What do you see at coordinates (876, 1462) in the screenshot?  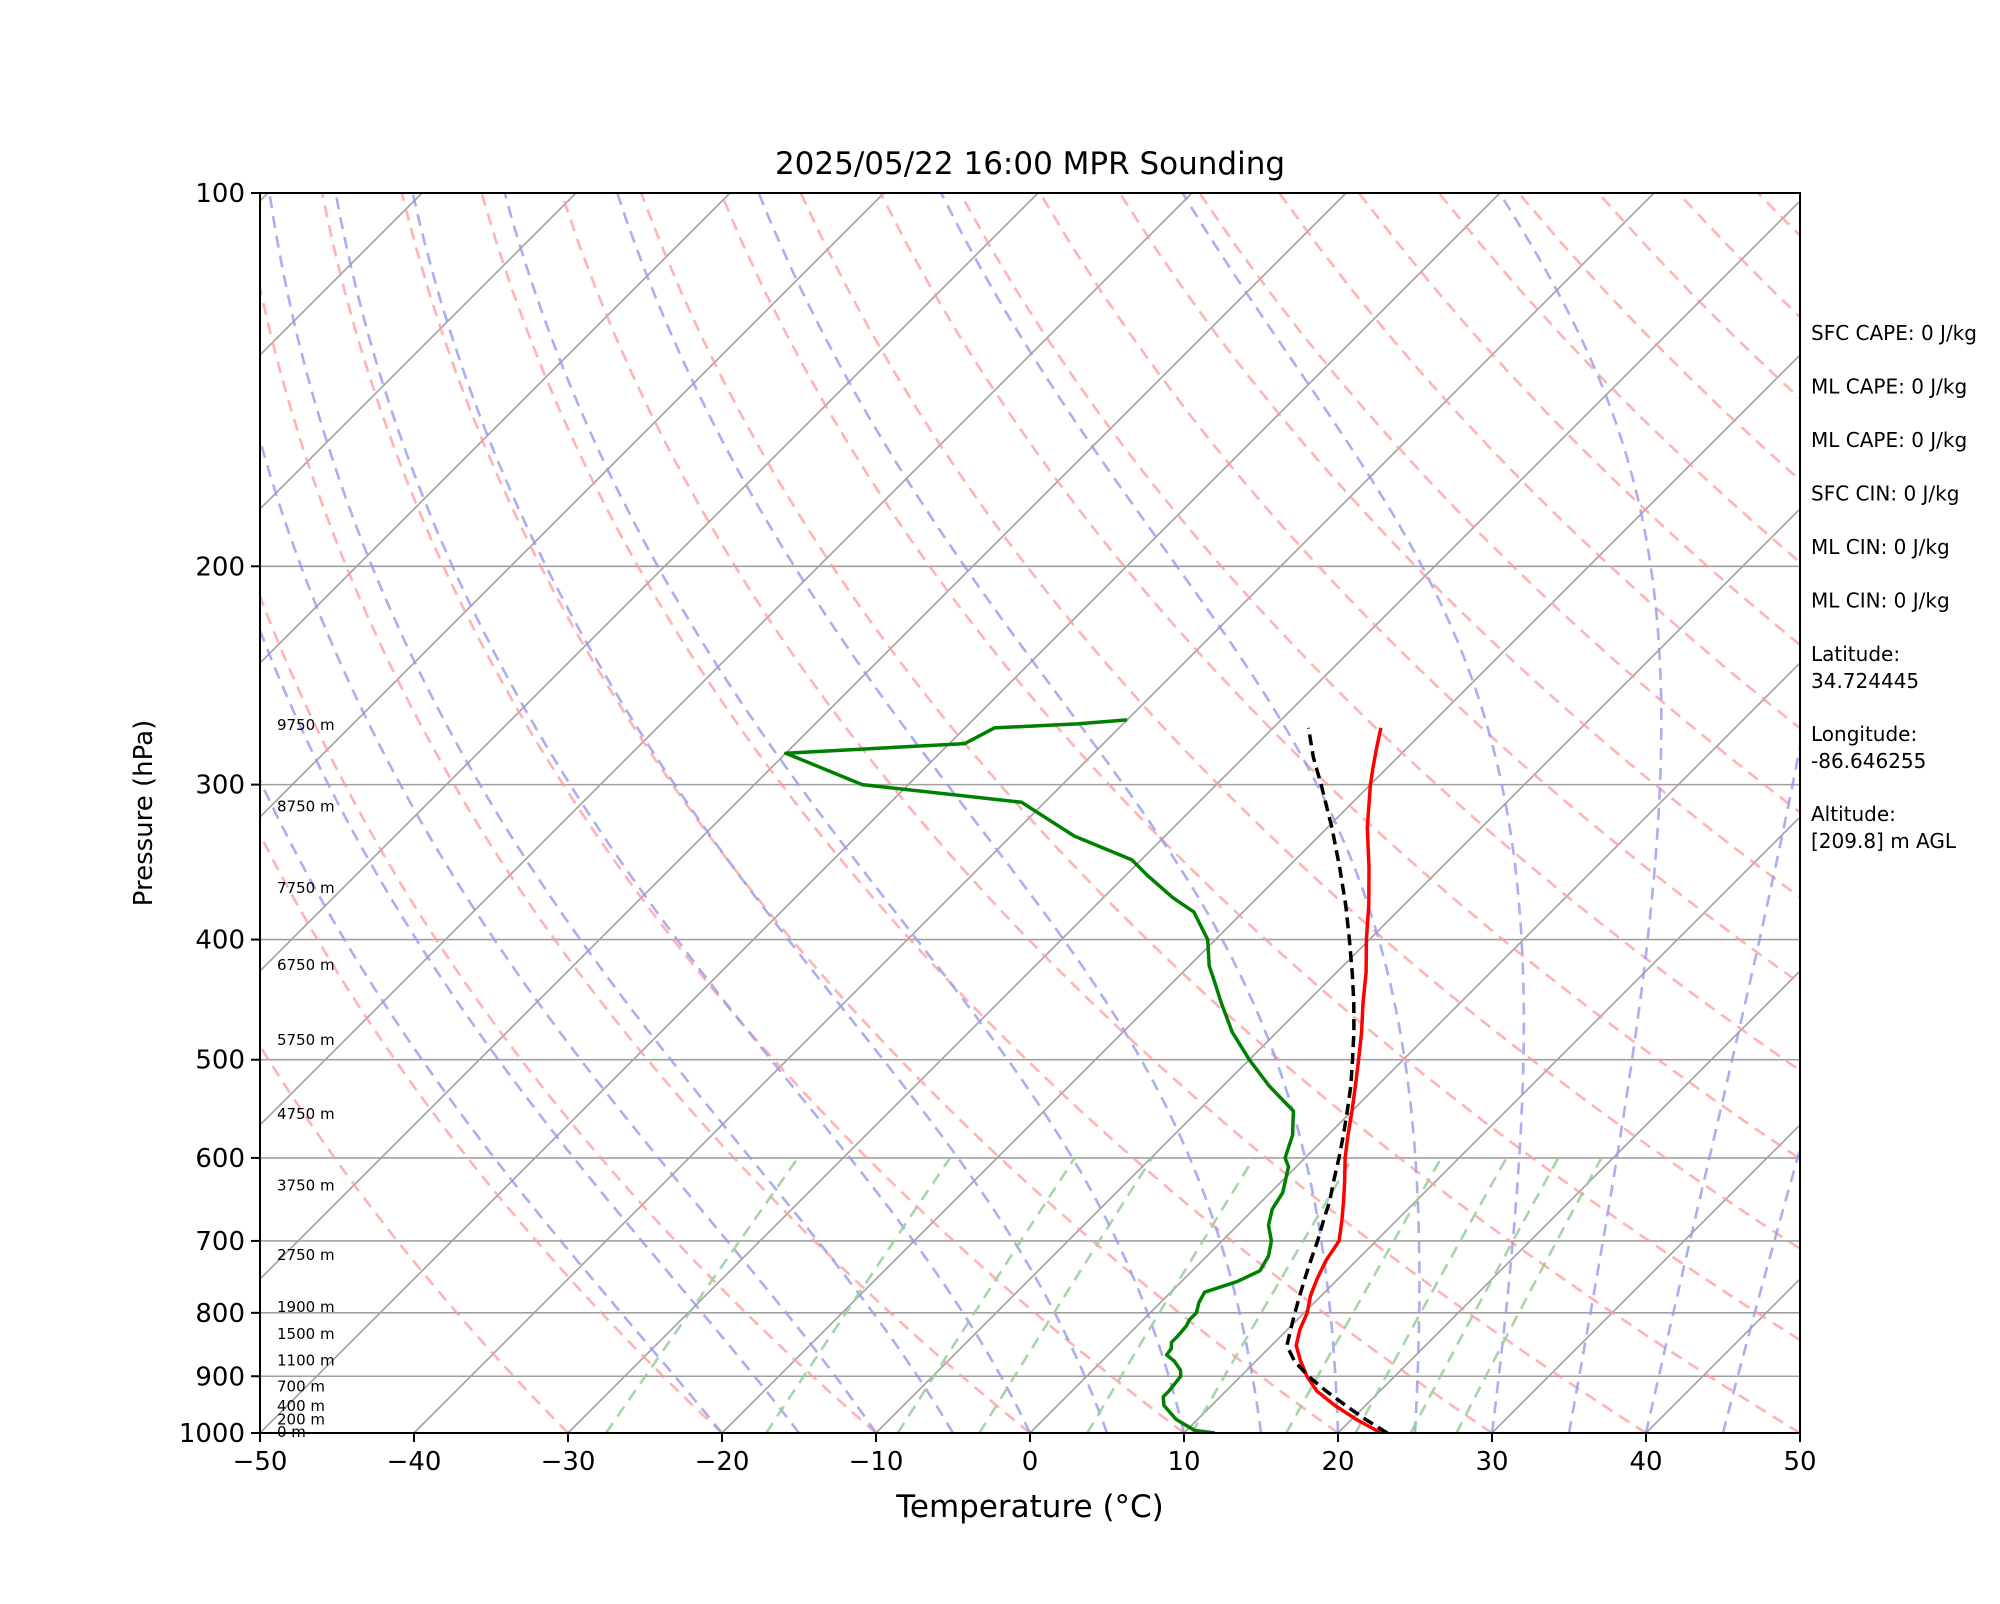 I see `x-tick-label: −10` at bounding box center [876, 1462].